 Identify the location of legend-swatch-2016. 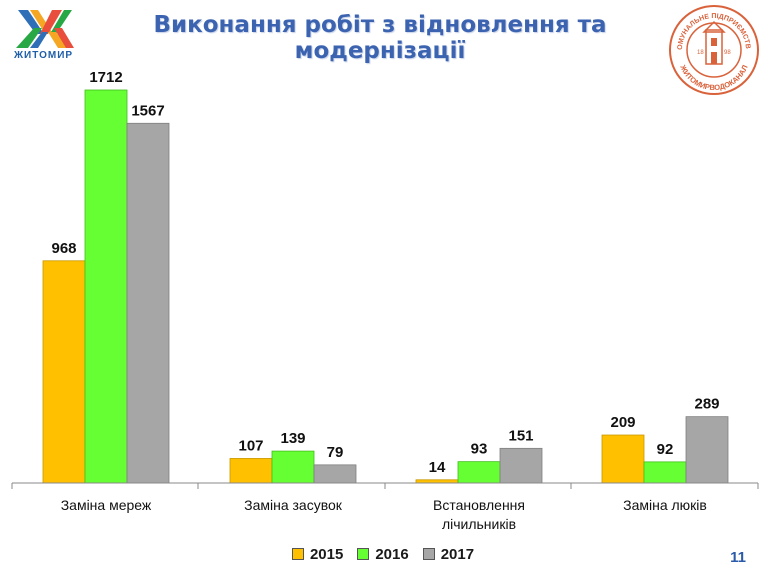
(363, 554).